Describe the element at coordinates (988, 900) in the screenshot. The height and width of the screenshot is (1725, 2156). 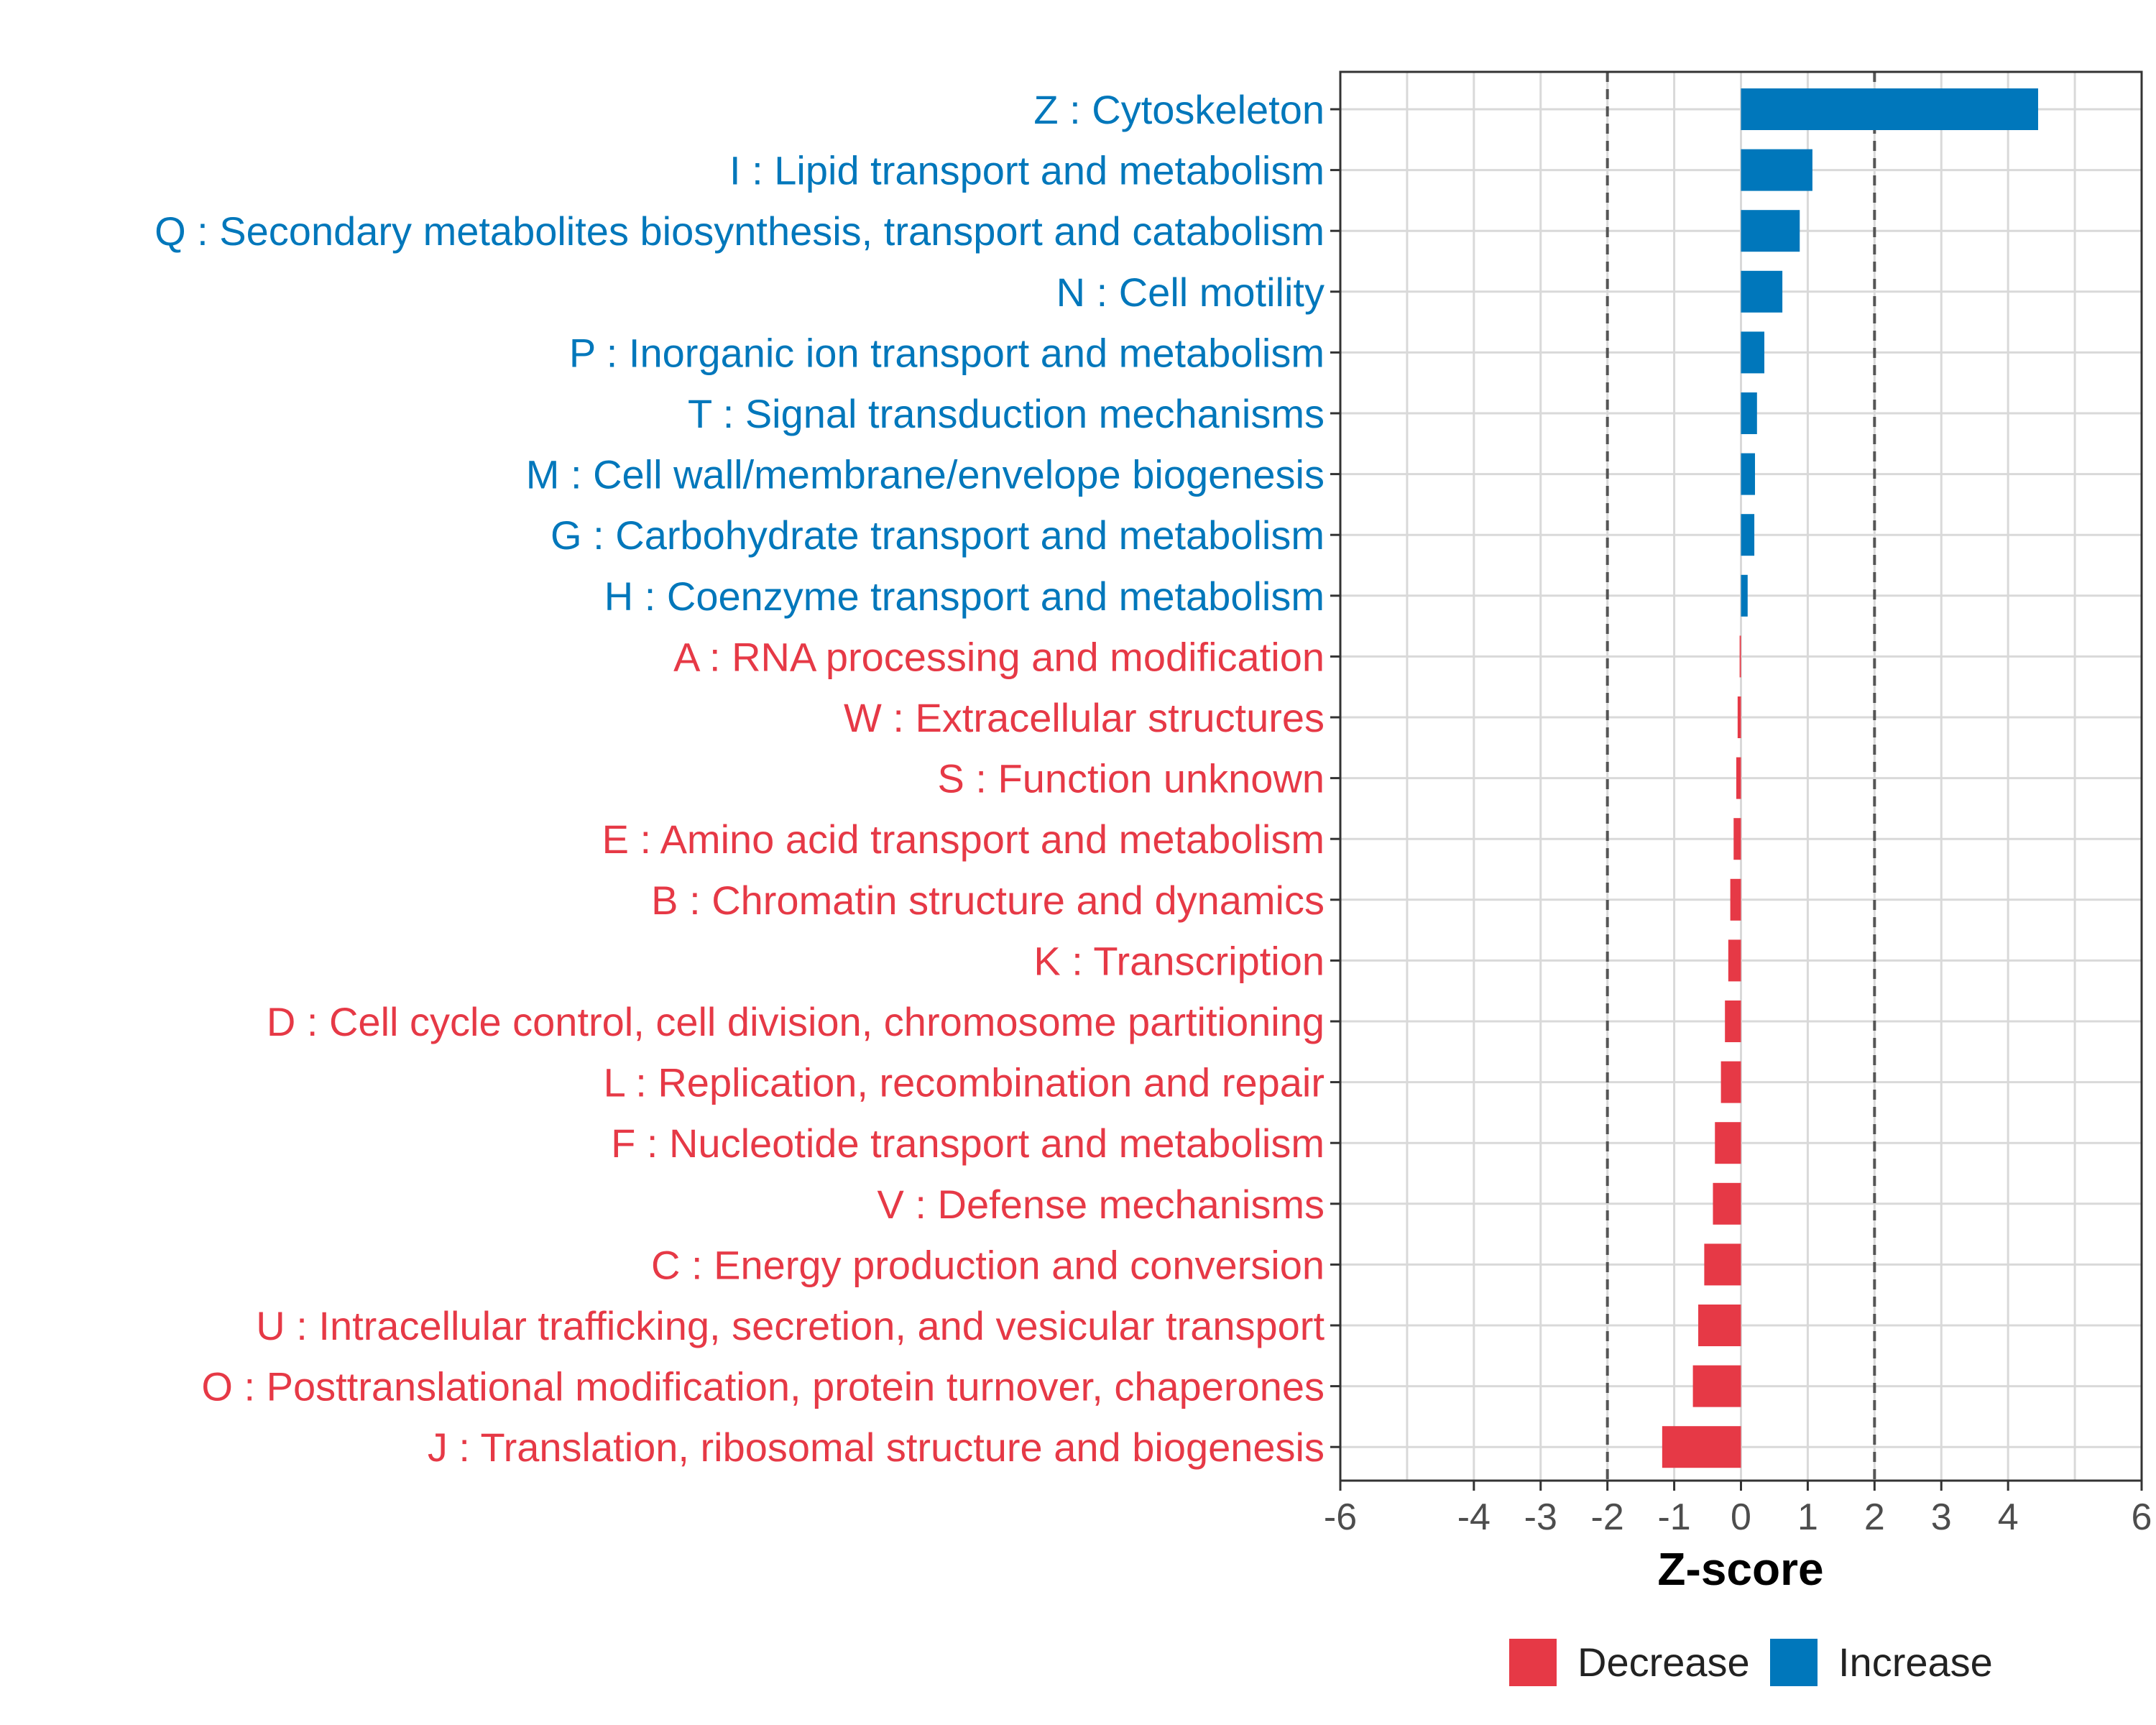
I see `category-label: B : Chromatin structure and dynamics` at that location.